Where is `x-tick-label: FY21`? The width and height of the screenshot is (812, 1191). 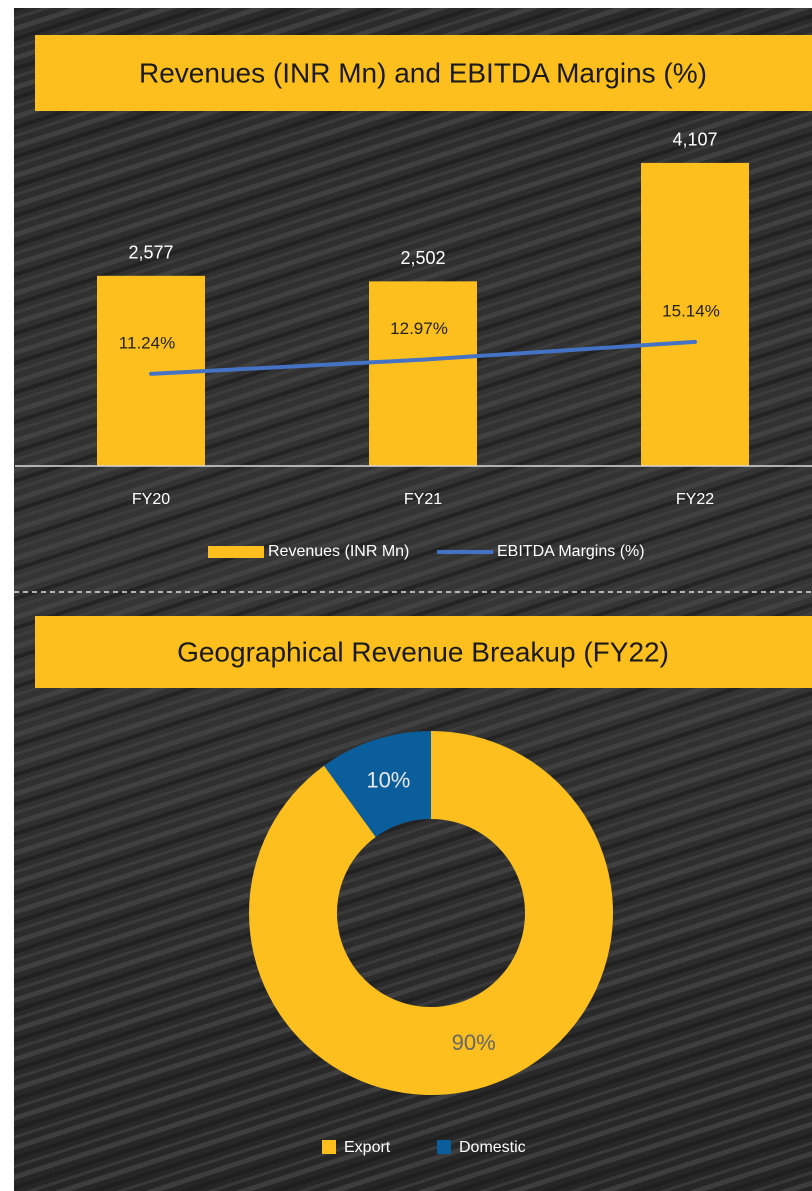
x-tick-label: FY21 is located at coordinates (423, 499).